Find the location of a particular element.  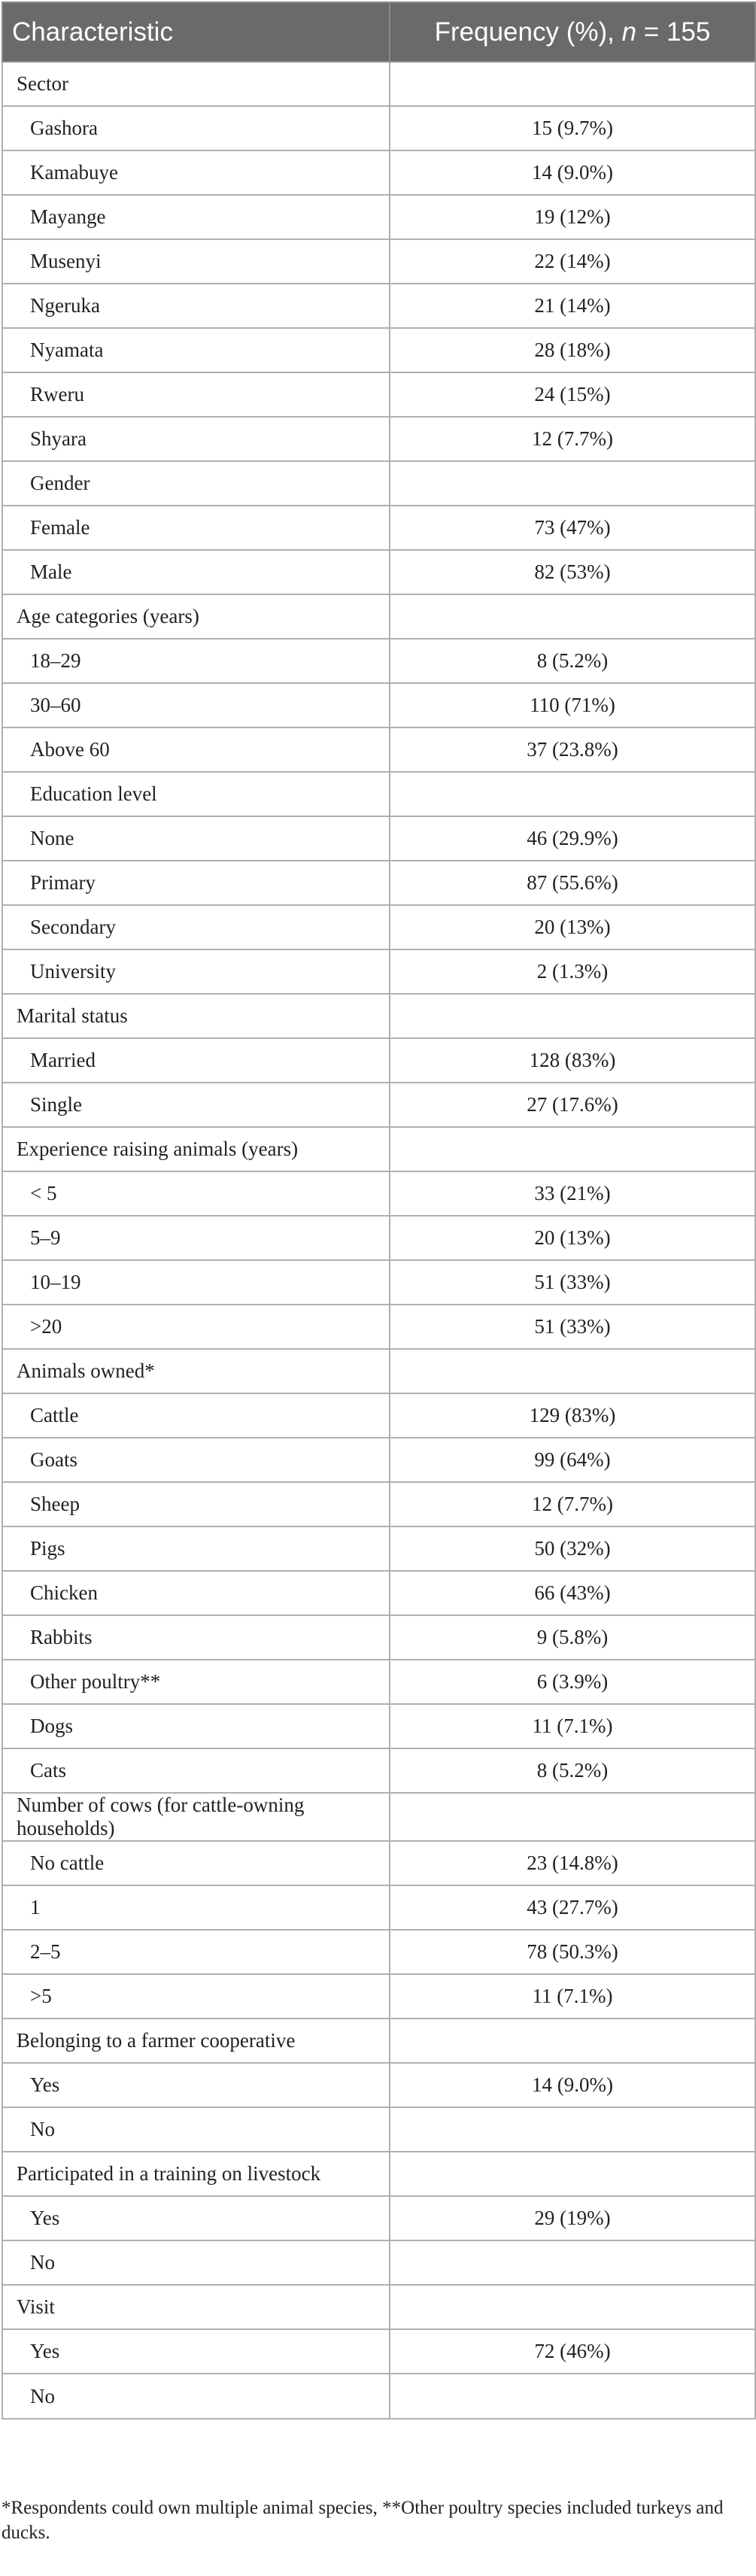

table-row: Female 73 (47%) is located at coordinates (379, 528).